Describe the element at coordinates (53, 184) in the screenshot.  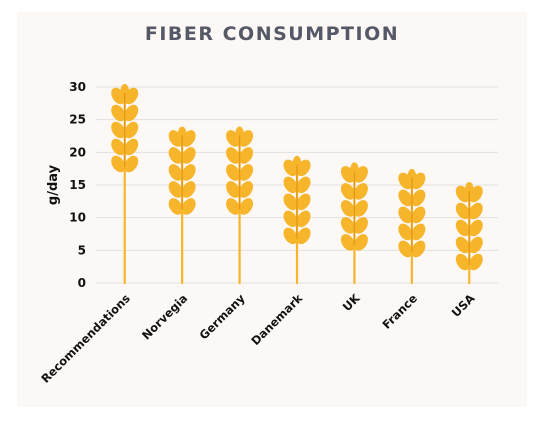
I see `y-axis-label: g/day` at that location.